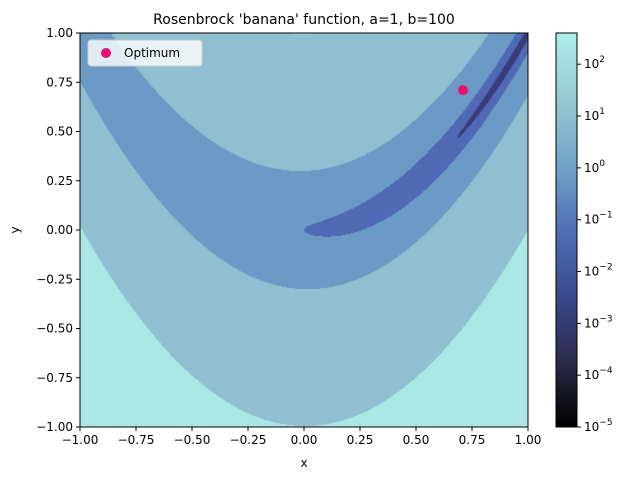 The height and width of the screenshot is (480, 640). Describe the element at coordinates (106, 53) in the screenshot. I see `legend-marker` at that location.